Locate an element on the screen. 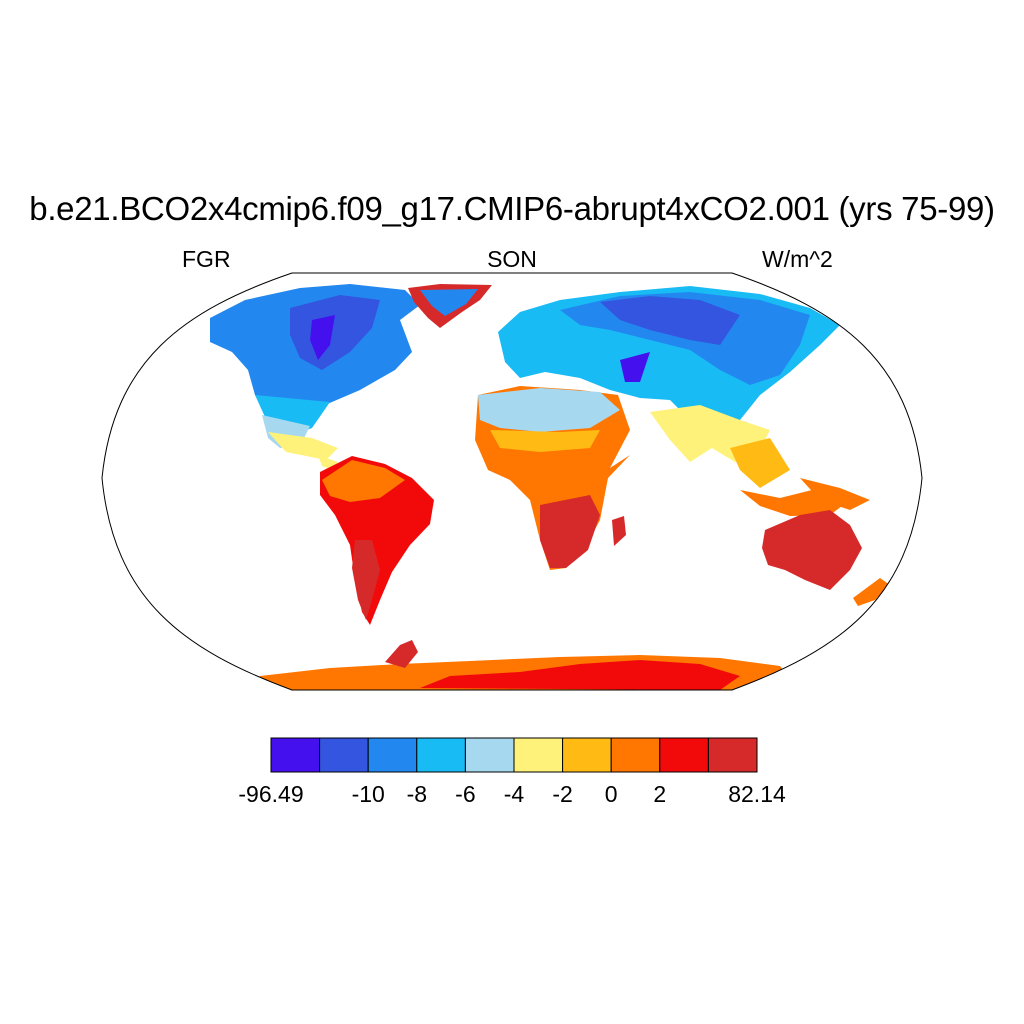 The height and width of the screenshot is (1024, 1024). colorbar-tick-label: -2 is located at coordinates (562, 794).